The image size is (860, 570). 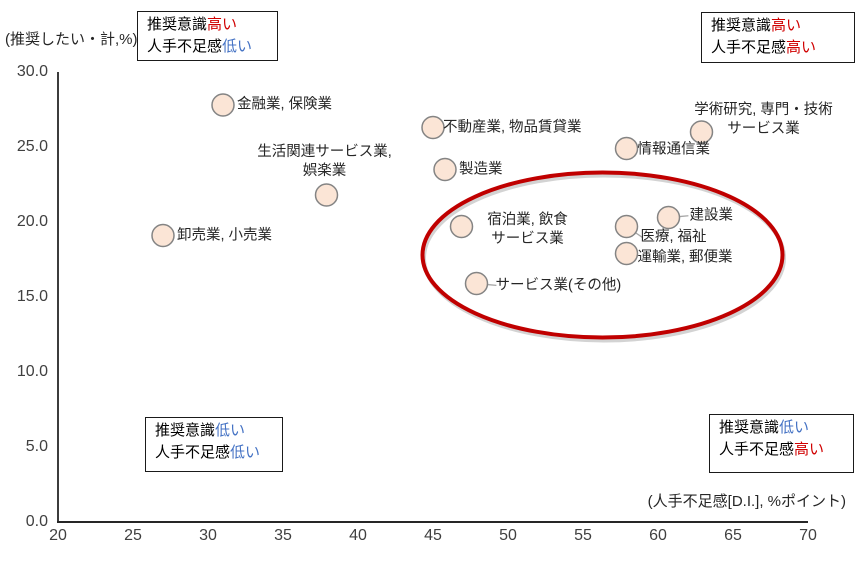 I want to click on highlight-ellipse, so click(x=602, y=255).